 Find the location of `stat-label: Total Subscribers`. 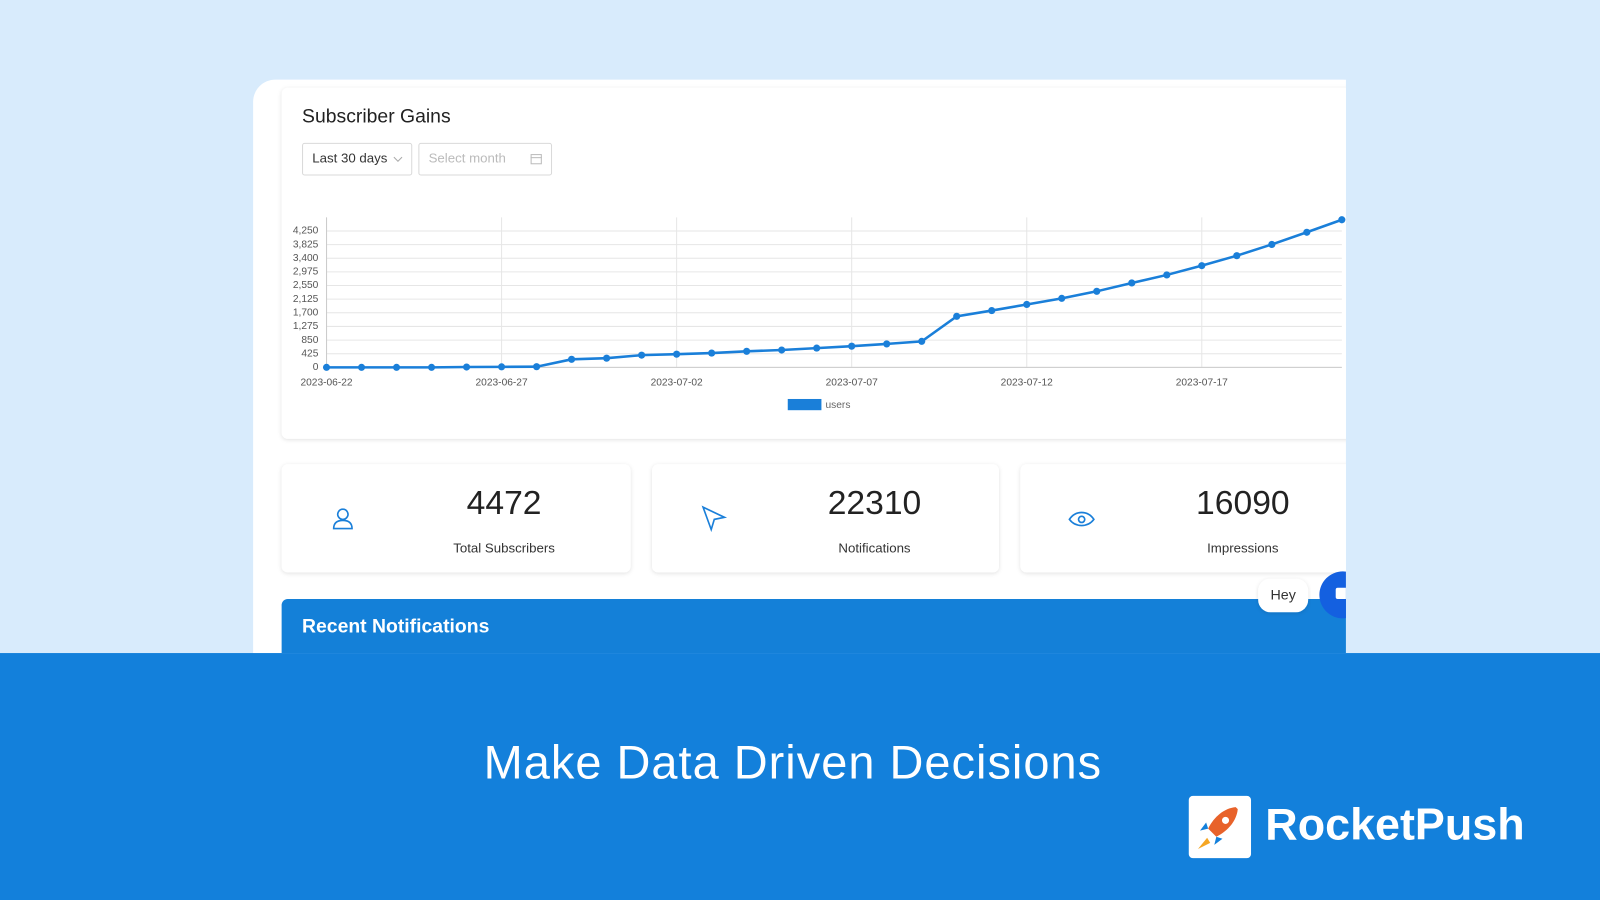

stat-label: Total Subscribers is located at coordinates (504, 547).